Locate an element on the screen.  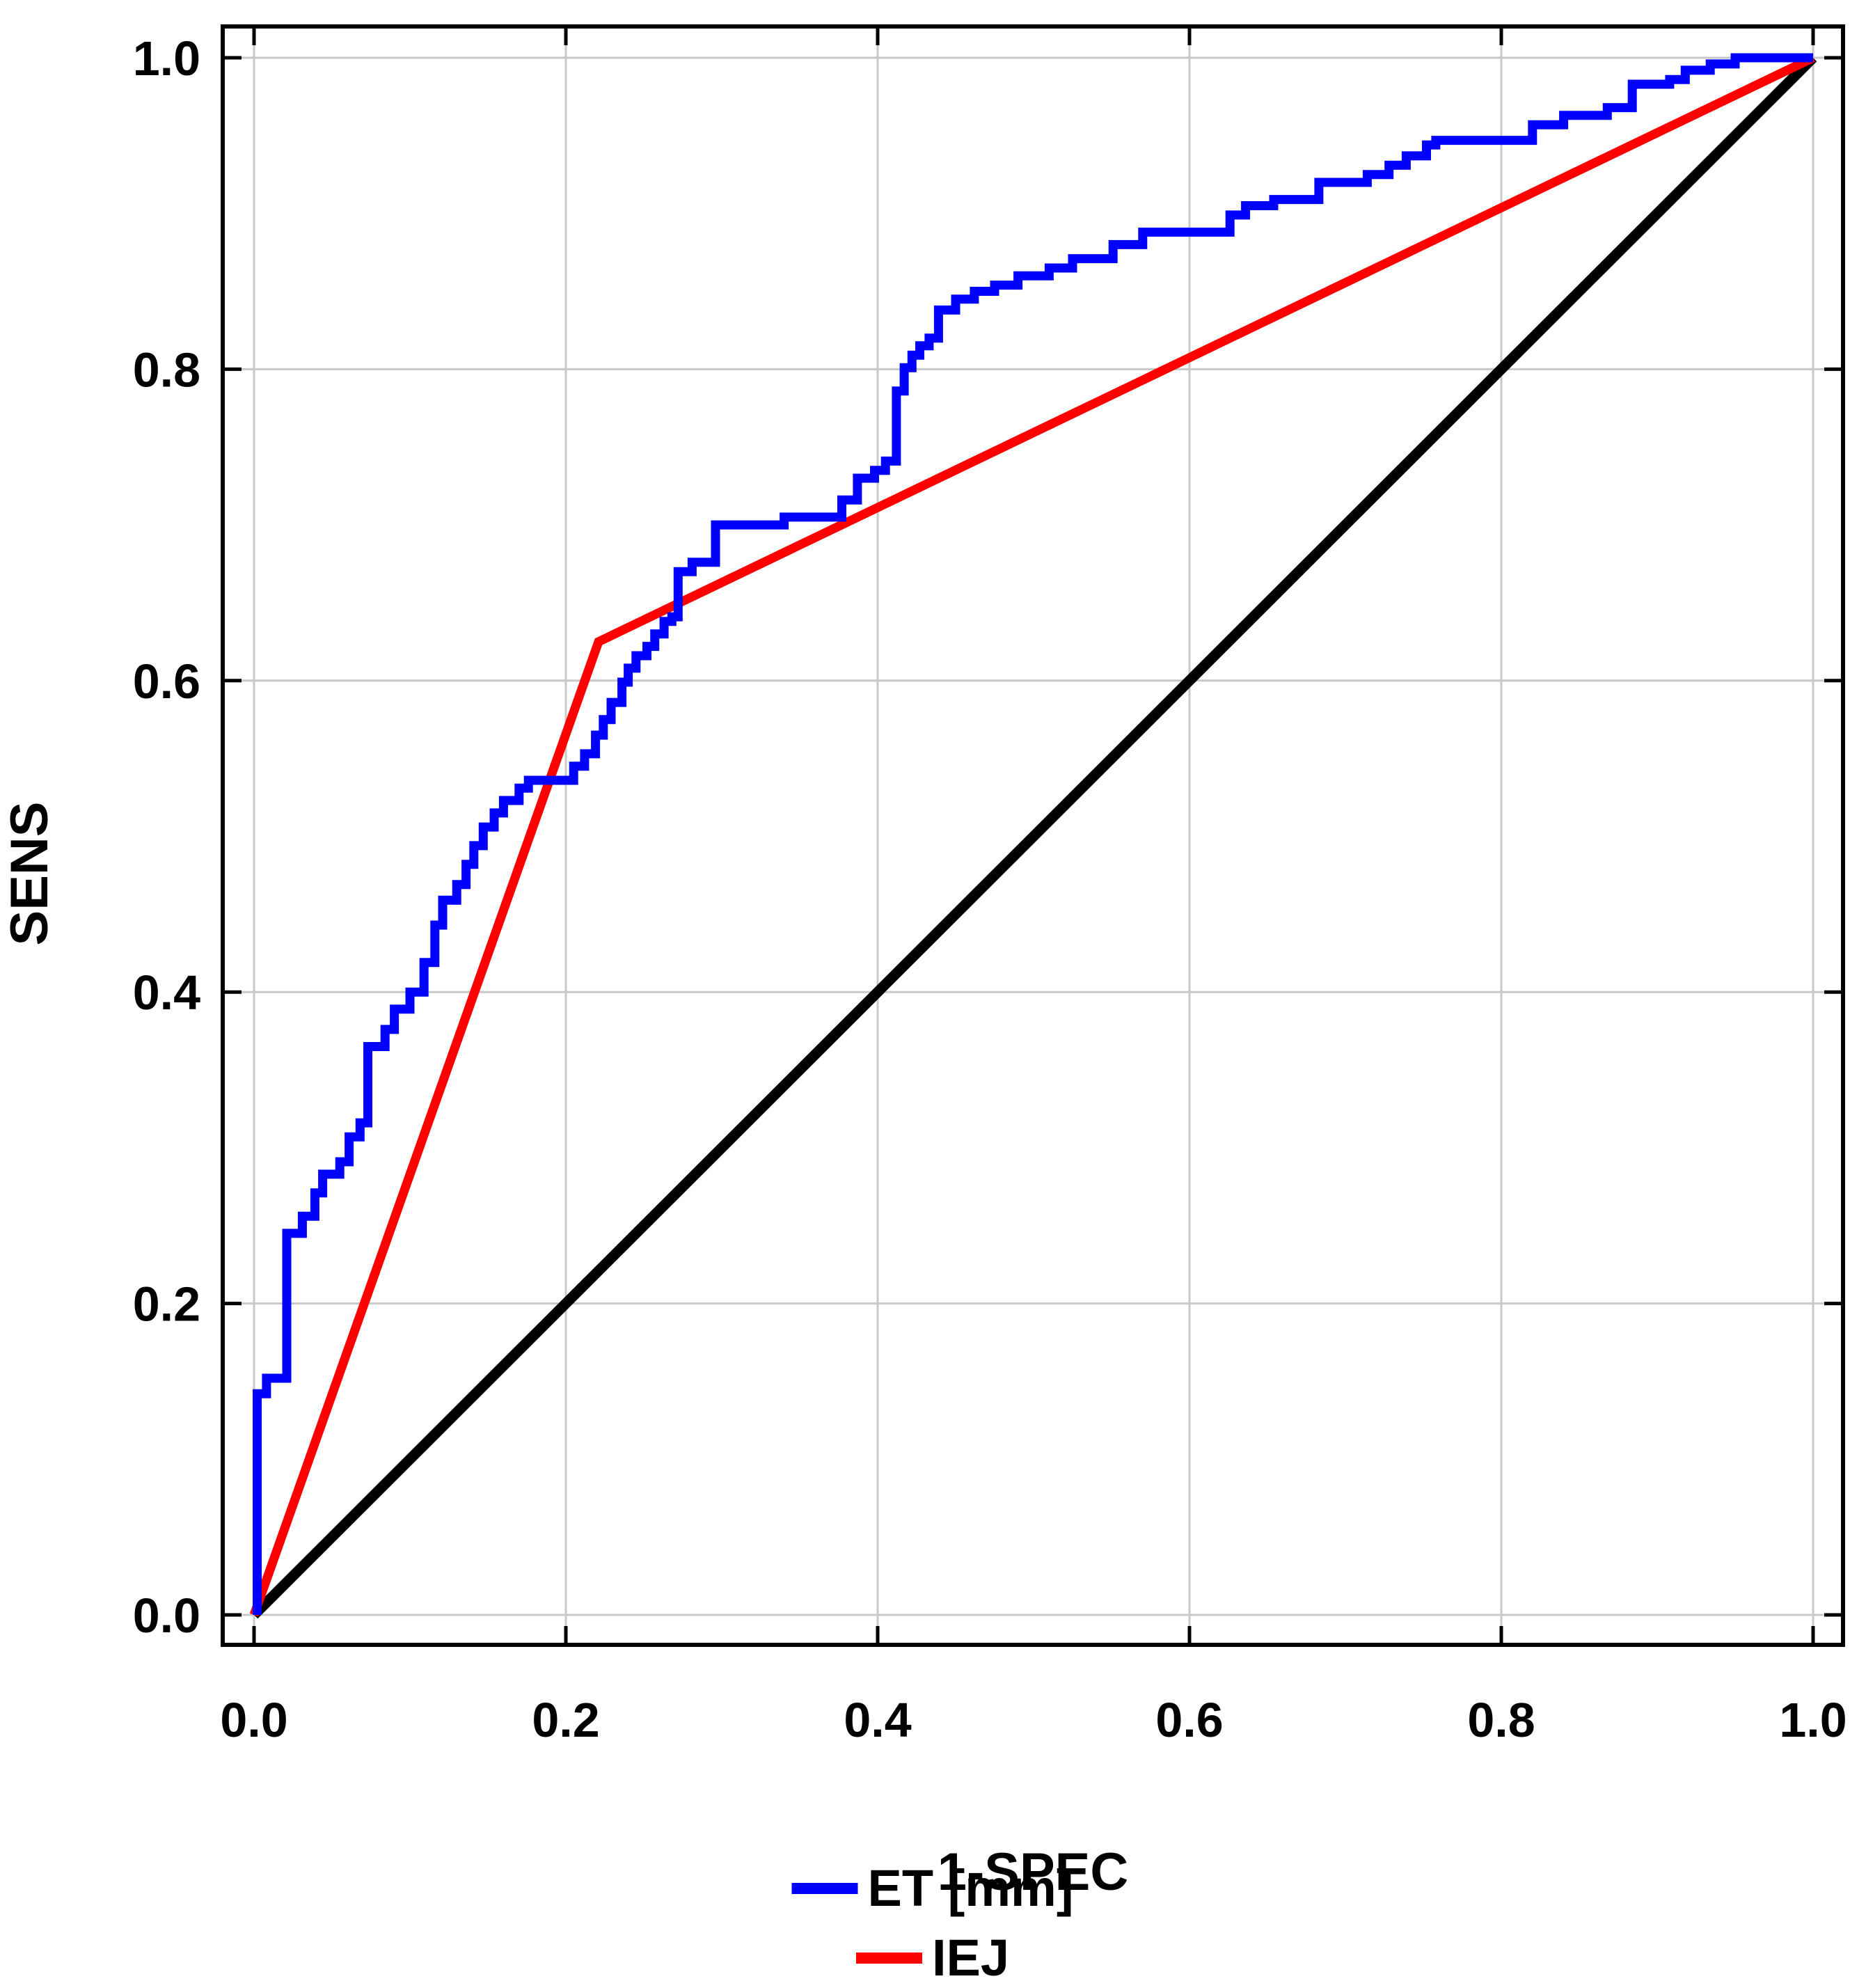
y-tick-label: 0.4 is located at coordinates (166, 993).